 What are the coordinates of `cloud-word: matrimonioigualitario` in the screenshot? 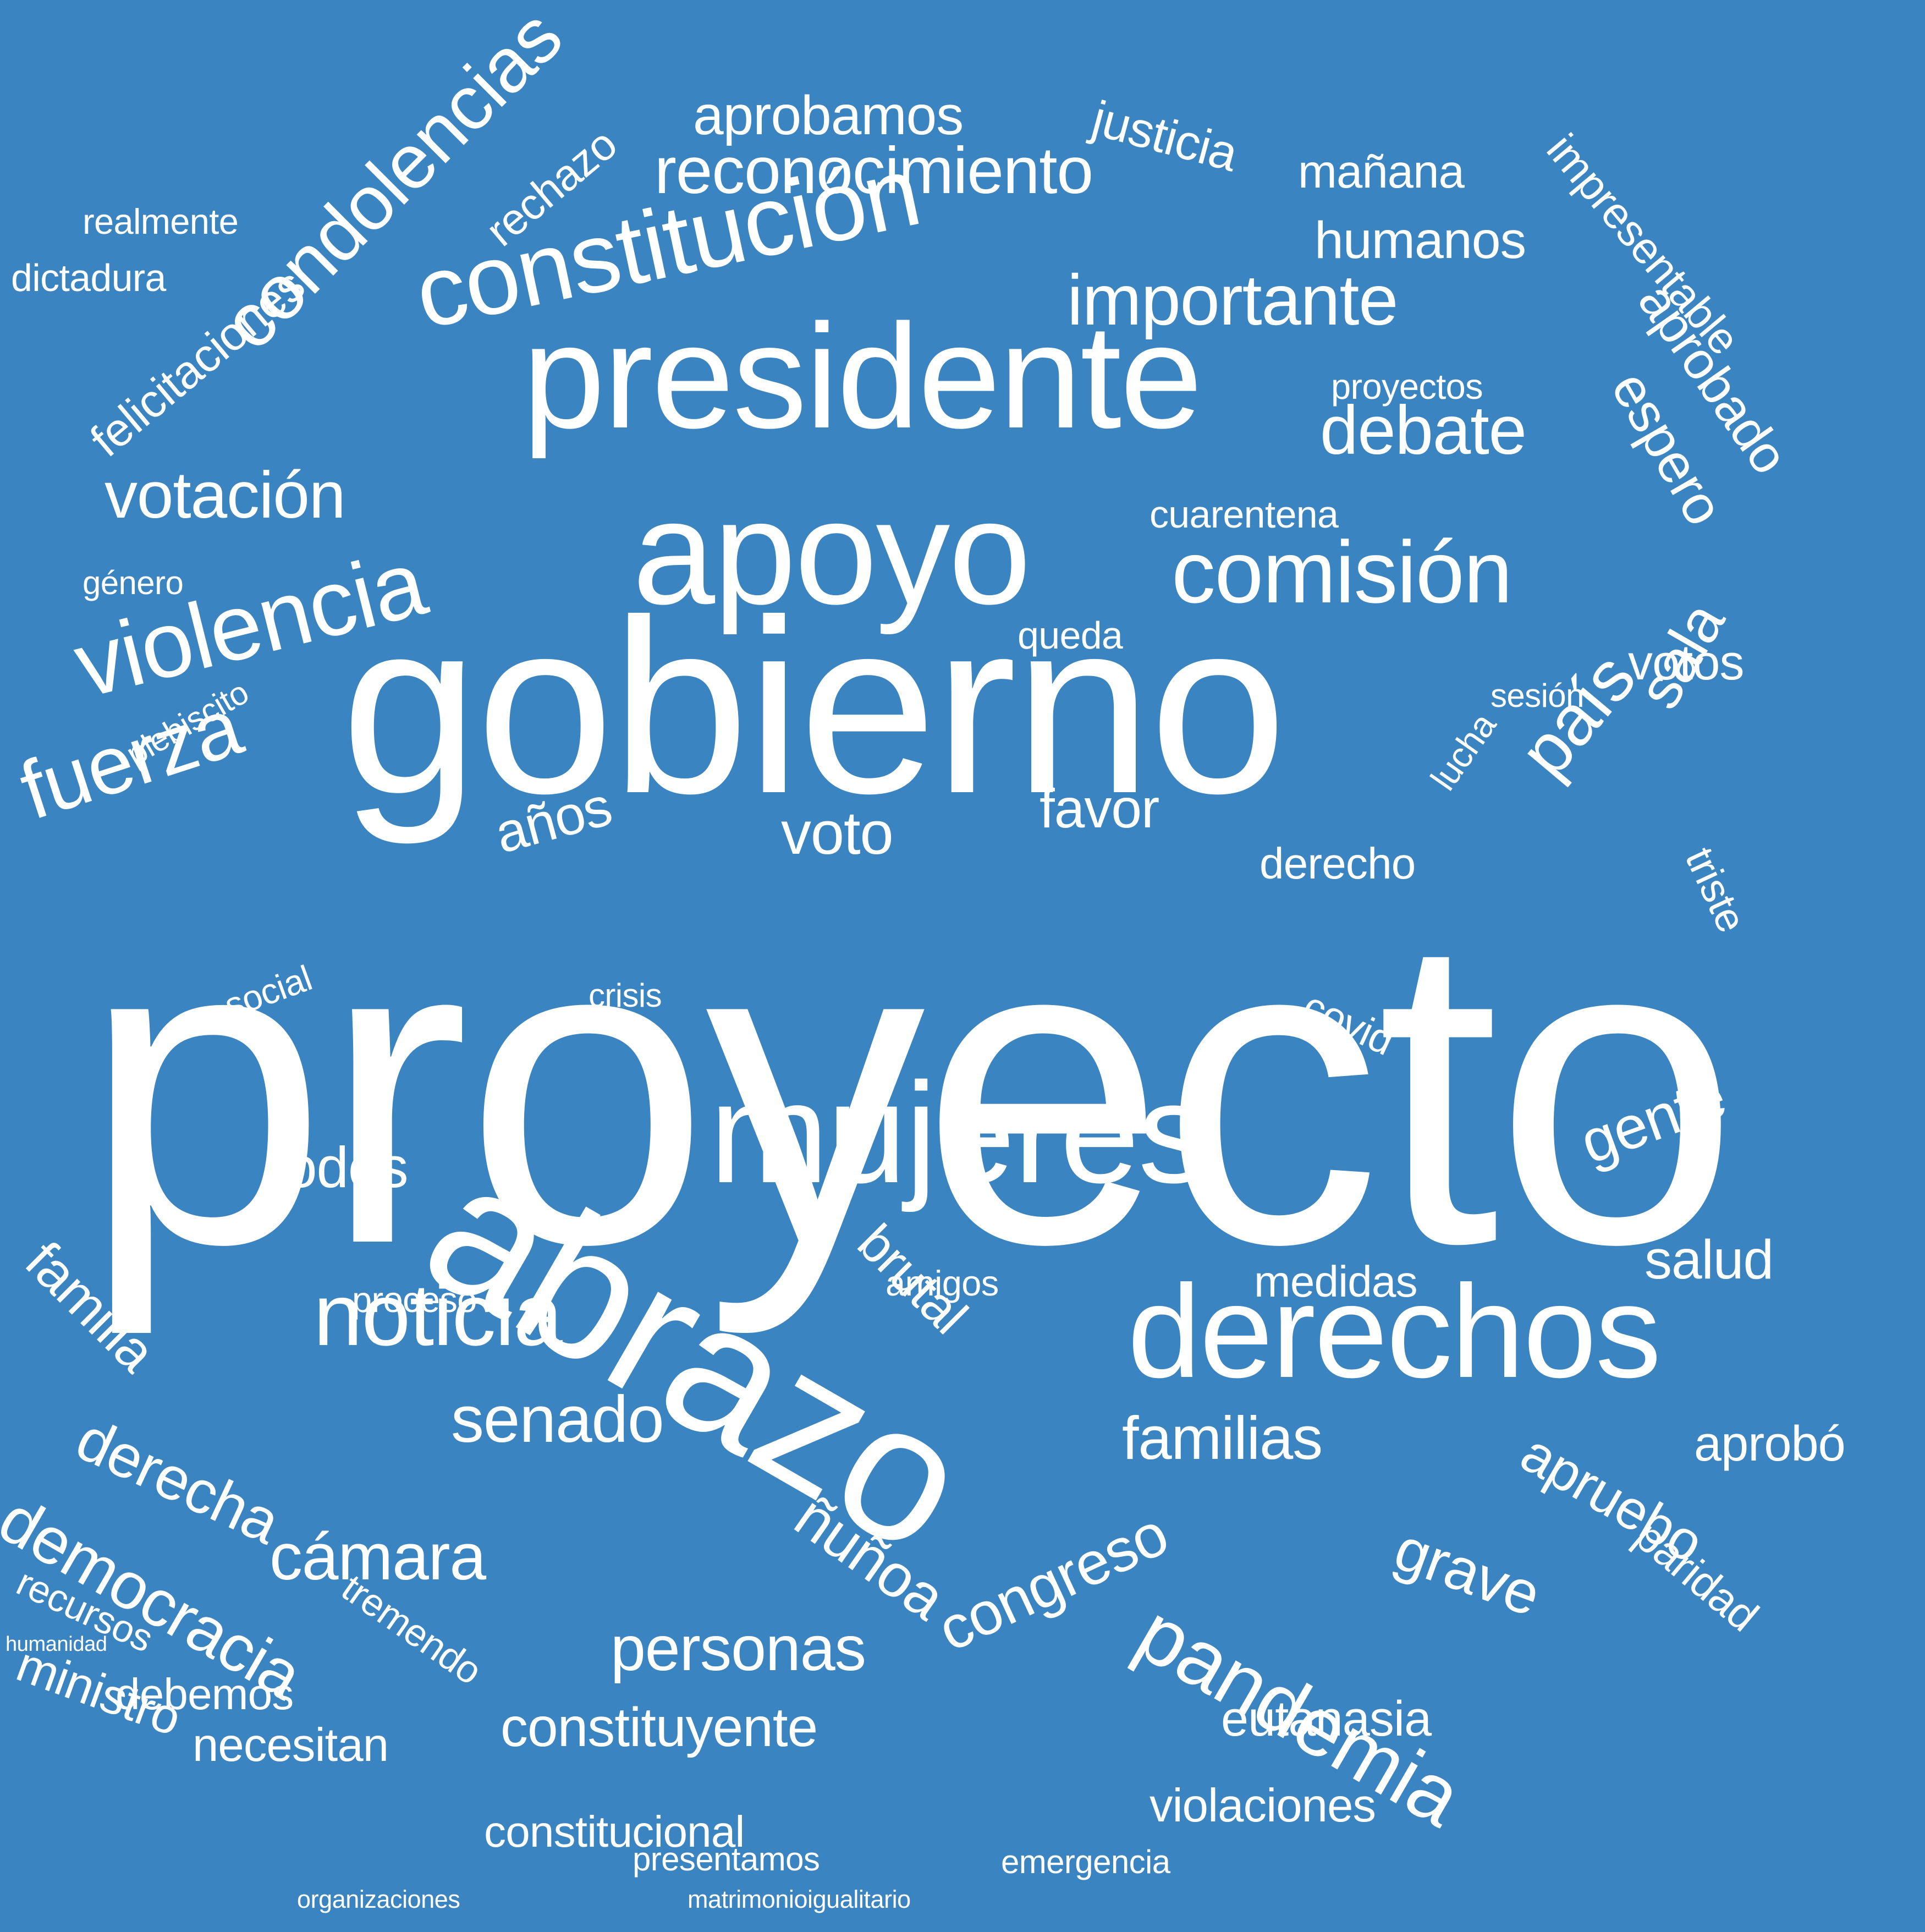 It's located at (799, 1899).